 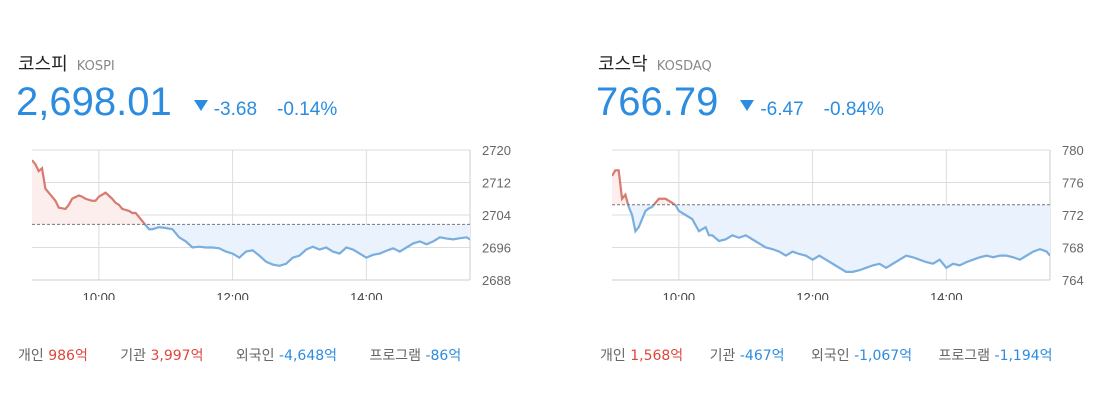 What do you see at coordinates (1073, 248) in the screenshot?
I see `y-tick-label: 768` at bounding box center [1073, 248].